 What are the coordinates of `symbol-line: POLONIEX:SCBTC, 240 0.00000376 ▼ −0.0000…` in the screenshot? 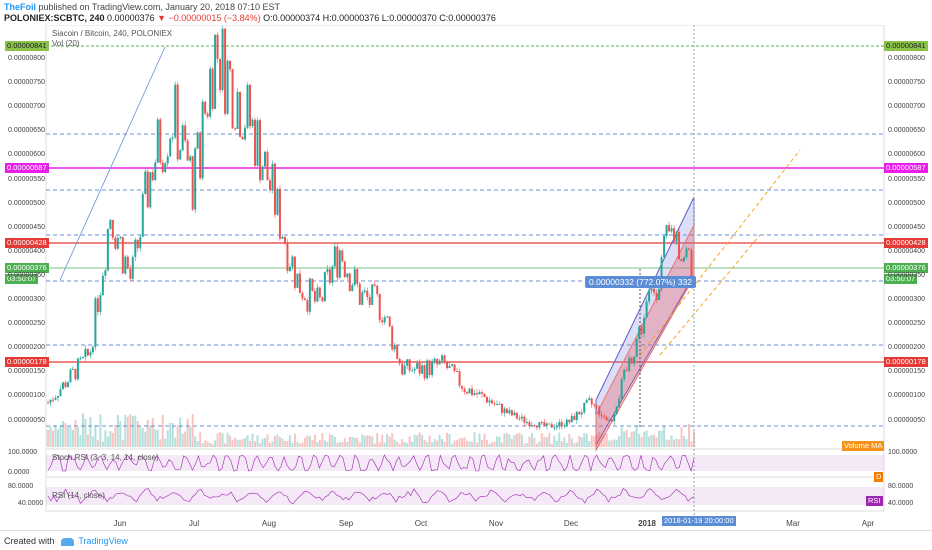 It's located at (250, 18).